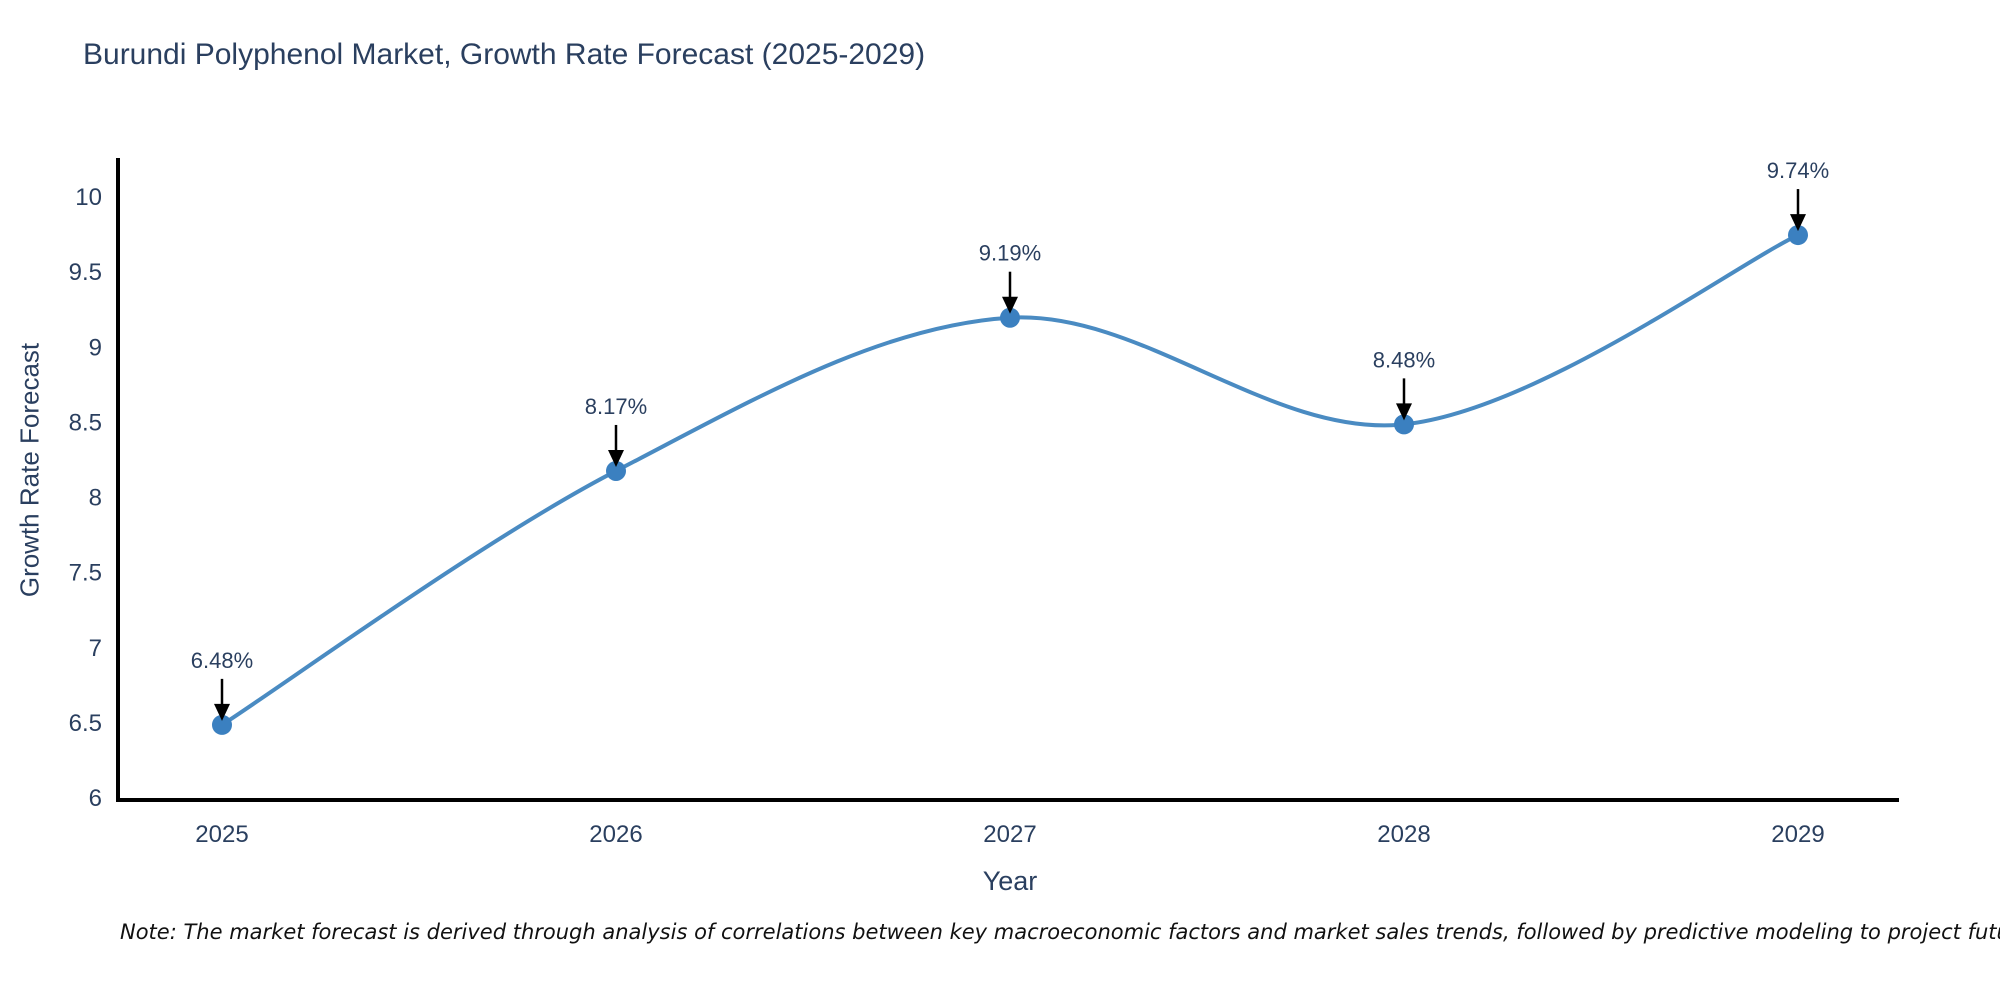 The height and width of the screenshot is (1000, 2000). What do you see at coordinates (88, 197) in the screenshot?
I see `y-tick-label: 10` at bounding box center [88, 197].